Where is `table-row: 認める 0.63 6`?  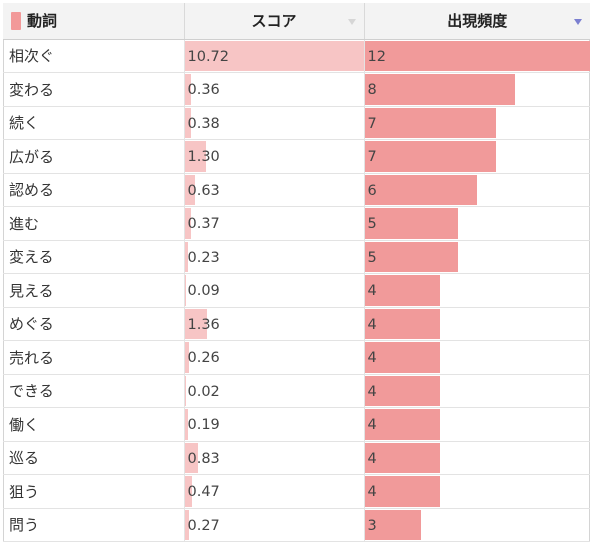
table-row: 認める 0.63 6 is located at coordinates (296, 190).